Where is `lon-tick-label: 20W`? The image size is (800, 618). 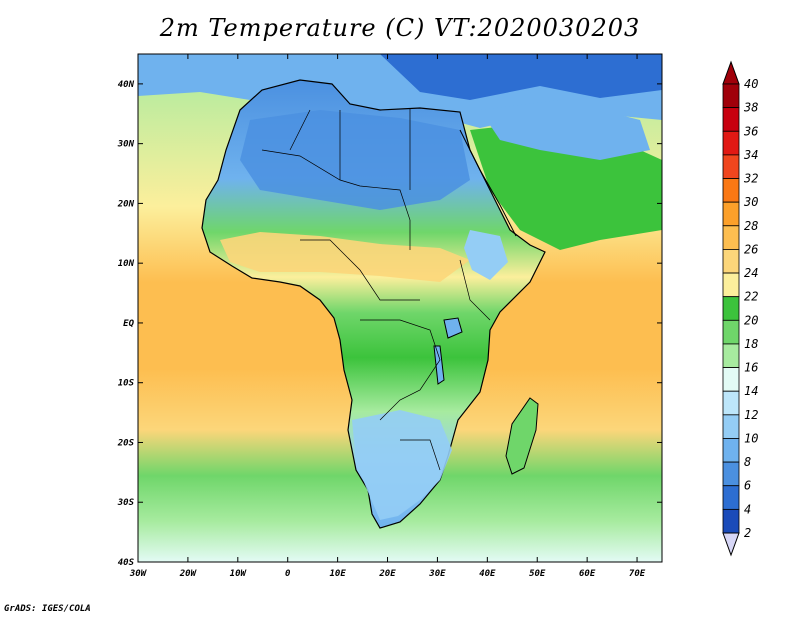
lon-tick-label: 20W is located at coordinates (188, 574).